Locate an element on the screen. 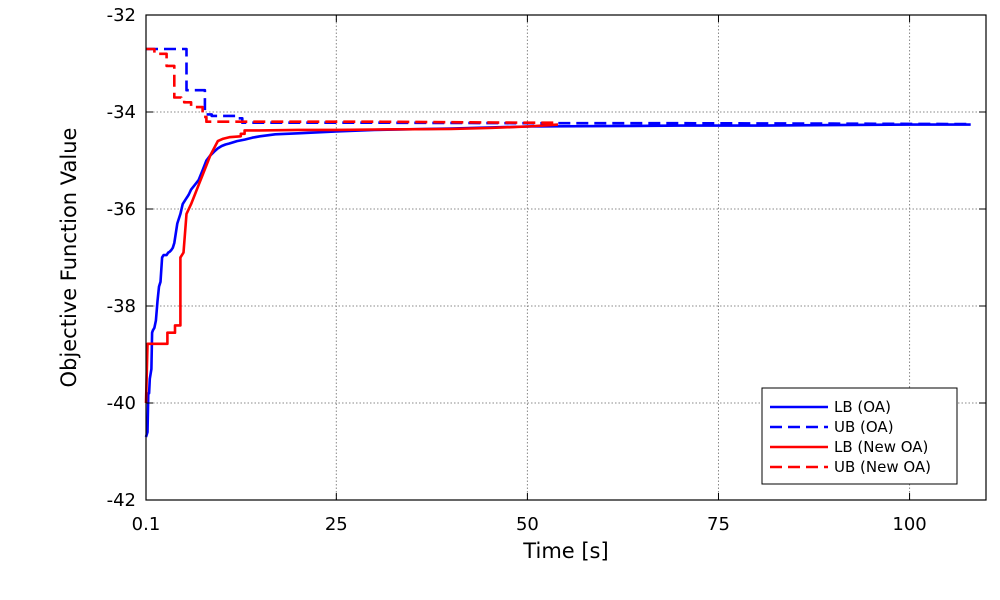  y-tick-label: -42 is located at coordinates (121, 500).